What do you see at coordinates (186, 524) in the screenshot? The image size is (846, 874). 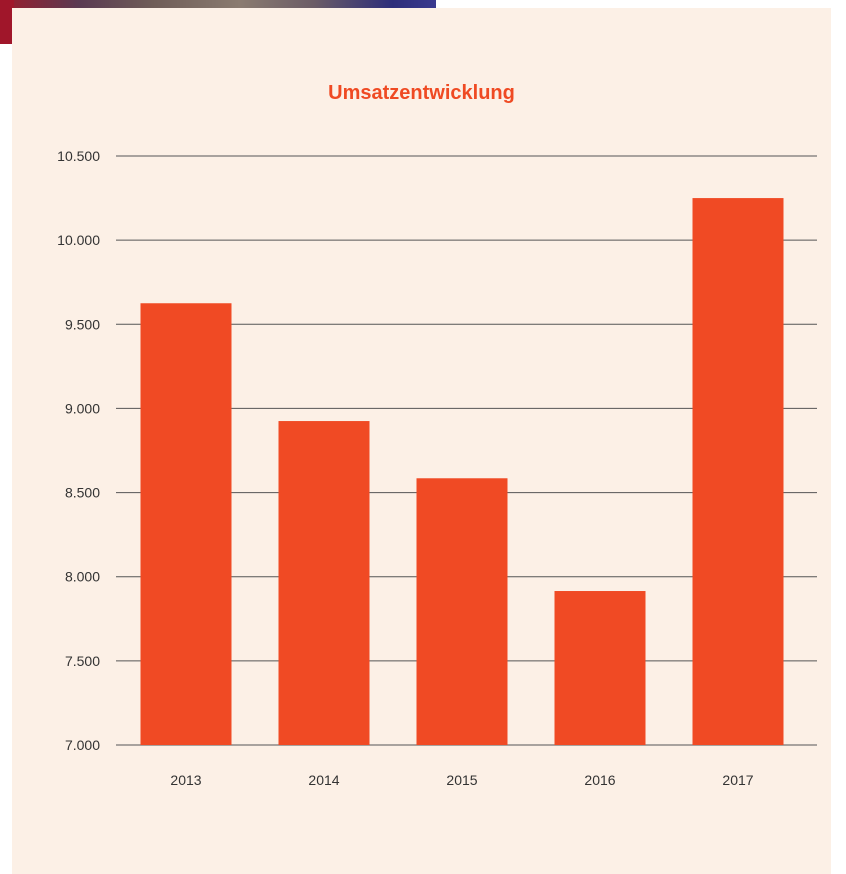 I see `bar-2013` at bounding box center [186, 524].